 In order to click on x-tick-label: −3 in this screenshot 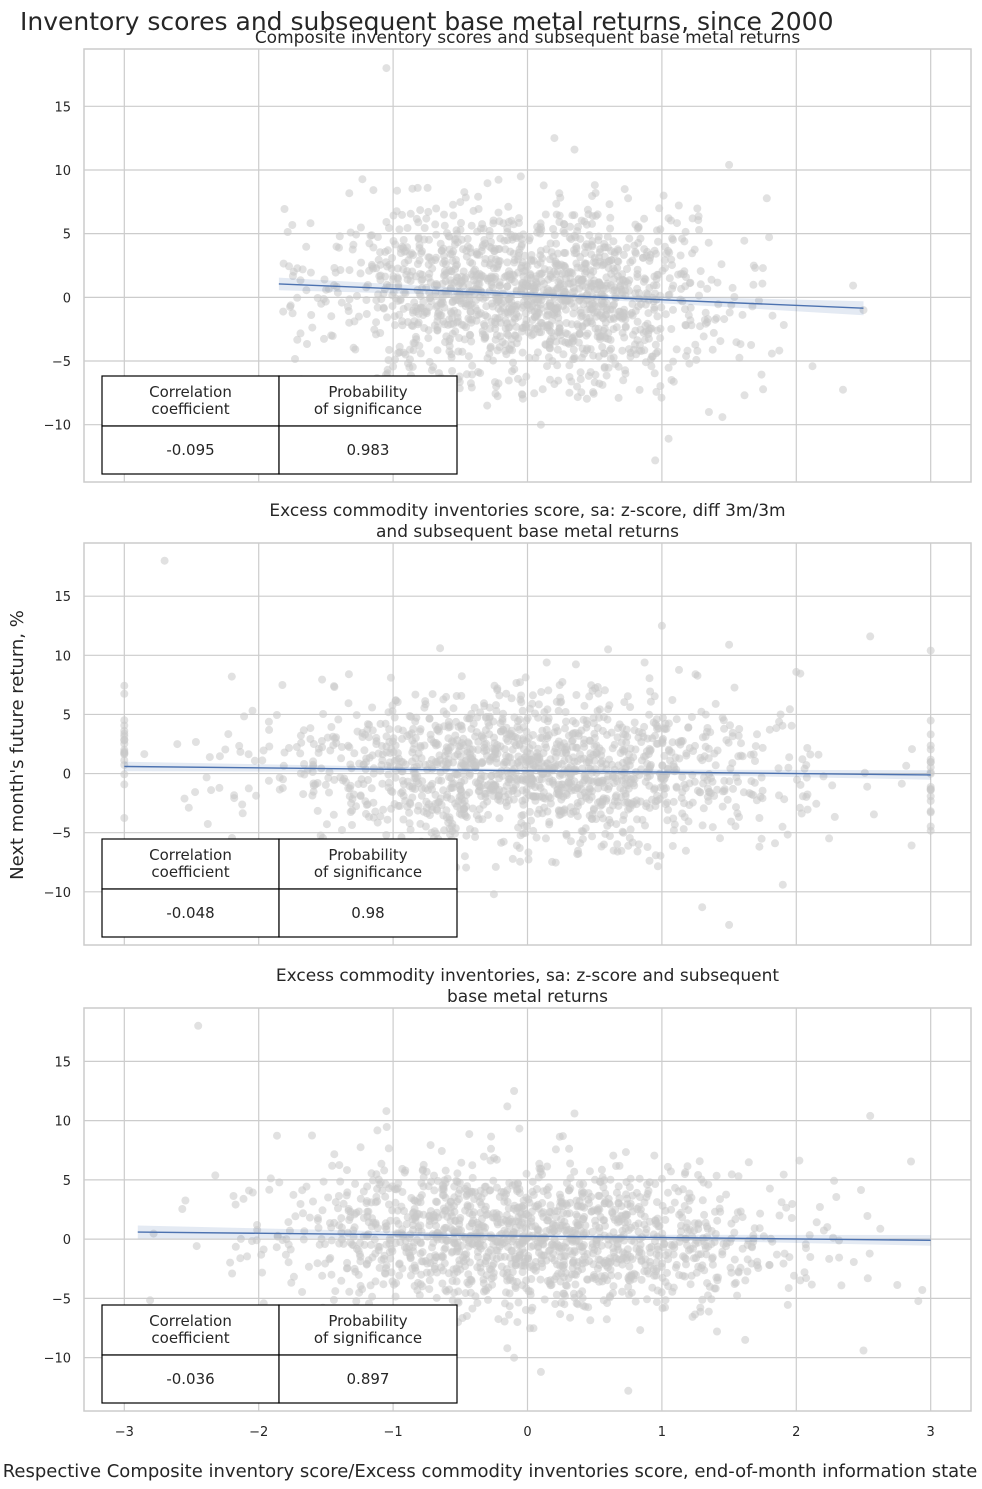, I will do `click(124, 1432)`.